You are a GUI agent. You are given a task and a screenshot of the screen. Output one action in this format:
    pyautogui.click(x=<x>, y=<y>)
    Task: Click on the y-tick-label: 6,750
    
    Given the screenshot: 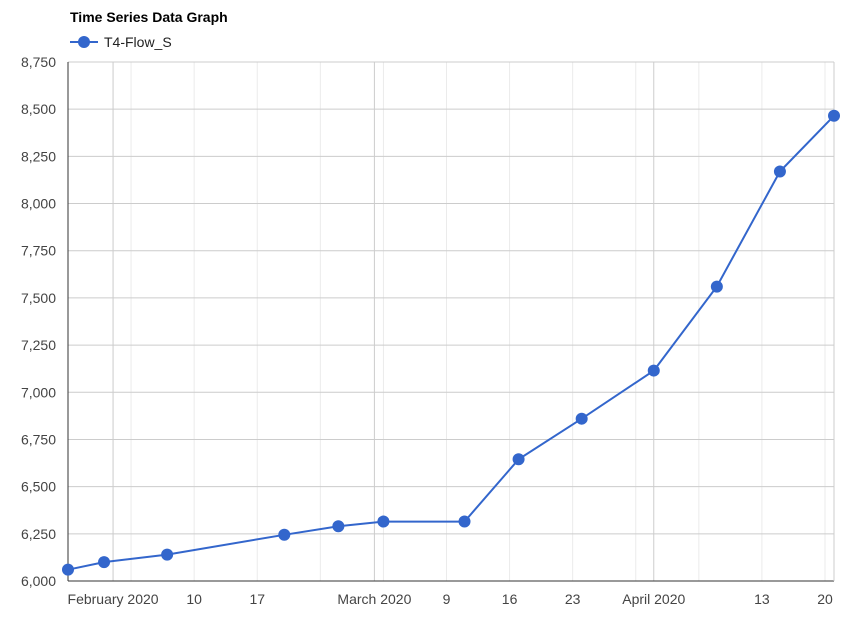 What is the action you would take?
    pyautogui.click(x=38, y=439)
    